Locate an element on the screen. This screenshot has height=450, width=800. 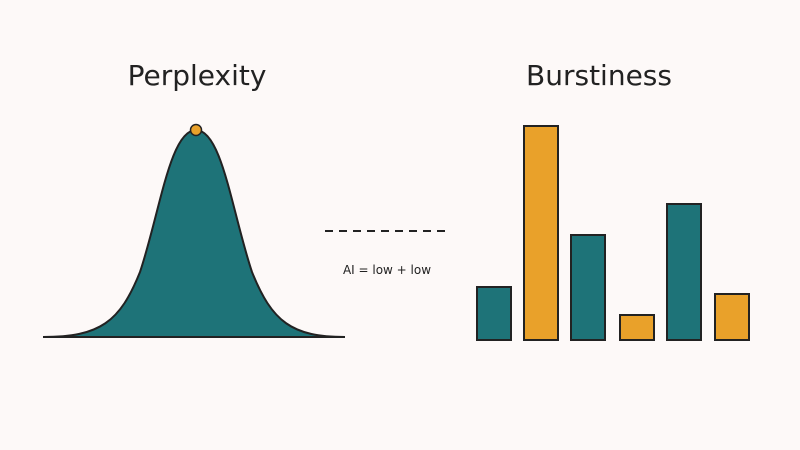
center-label: AI = low + low is located at coordinates (387, 270).